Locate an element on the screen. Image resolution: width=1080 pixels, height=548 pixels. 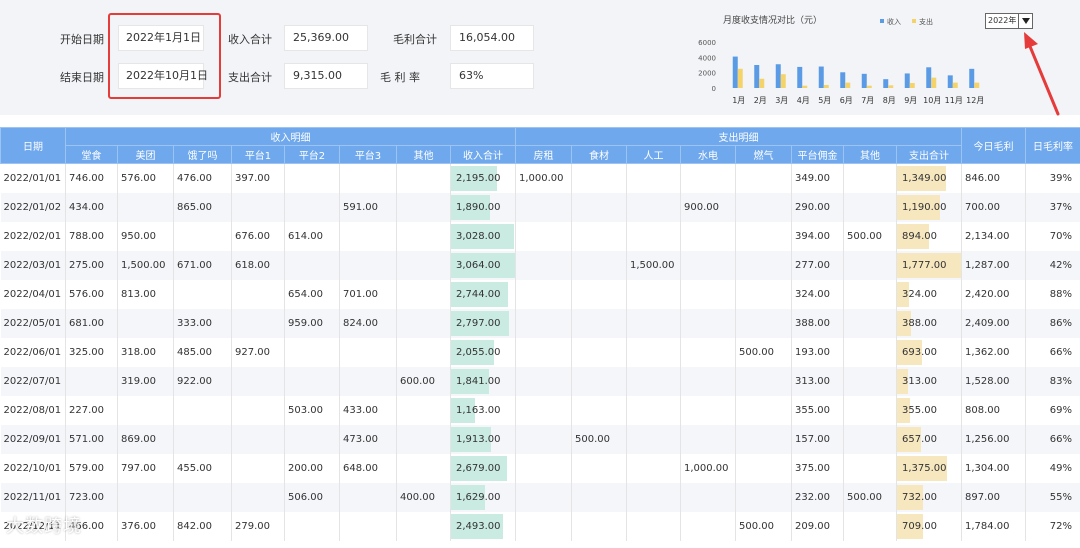
cell-today-rate: 55% is located at coordinates (1052, 497).